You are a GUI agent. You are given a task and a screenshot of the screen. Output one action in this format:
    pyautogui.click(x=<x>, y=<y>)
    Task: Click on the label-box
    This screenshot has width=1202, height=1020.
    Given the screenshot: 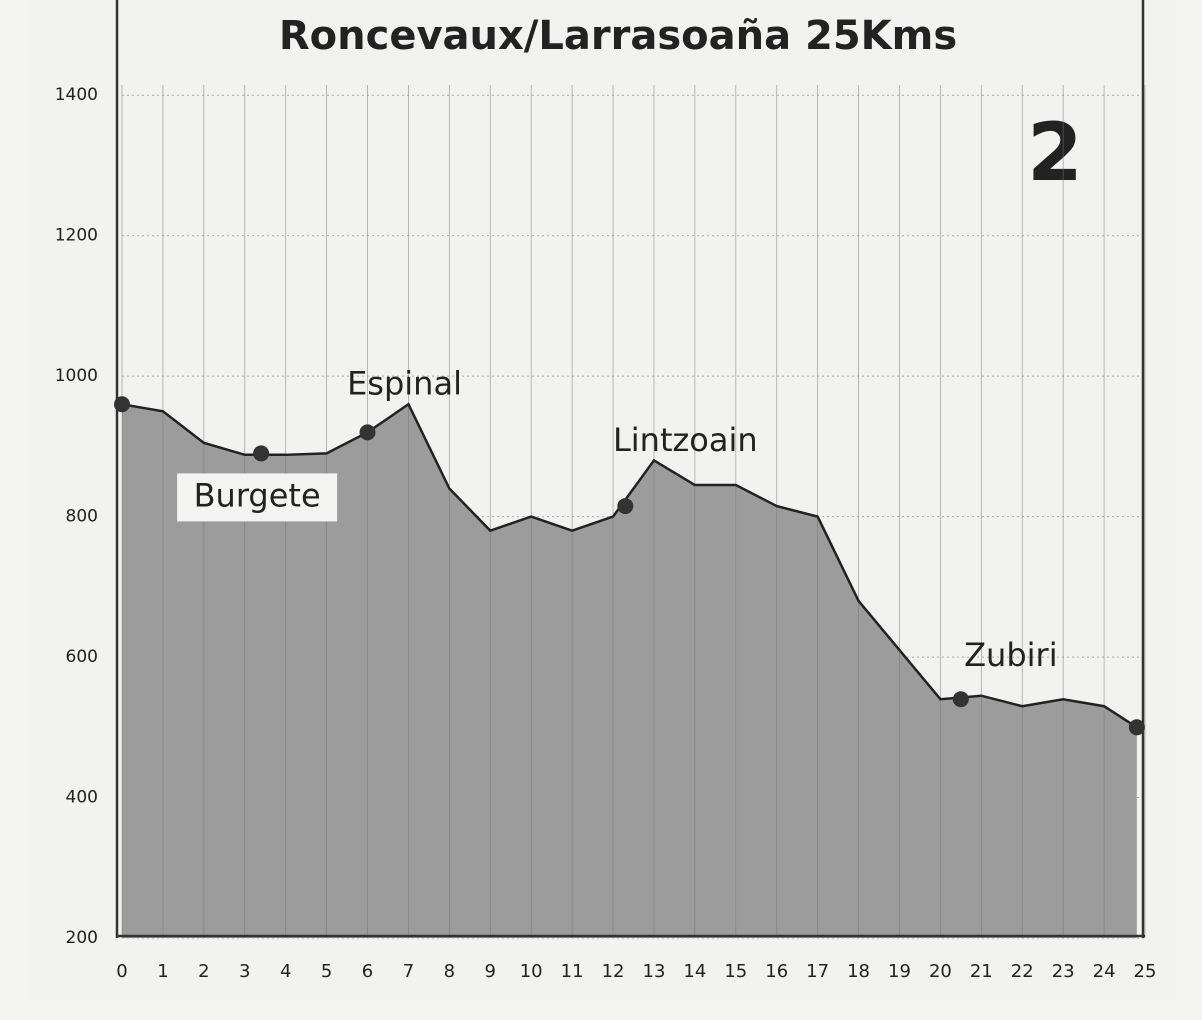 What is the action you would take?
    pyautogui.click(x=257, y=497)
    